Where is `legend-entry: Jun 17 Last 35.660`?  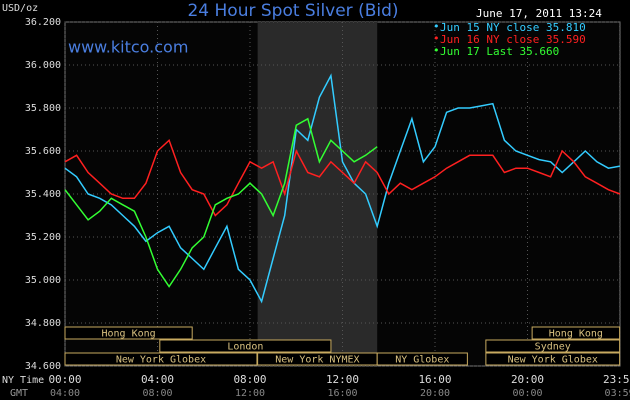
legend-entry: Jun 17 Last 35.660 is located at coordinates (499, 51).